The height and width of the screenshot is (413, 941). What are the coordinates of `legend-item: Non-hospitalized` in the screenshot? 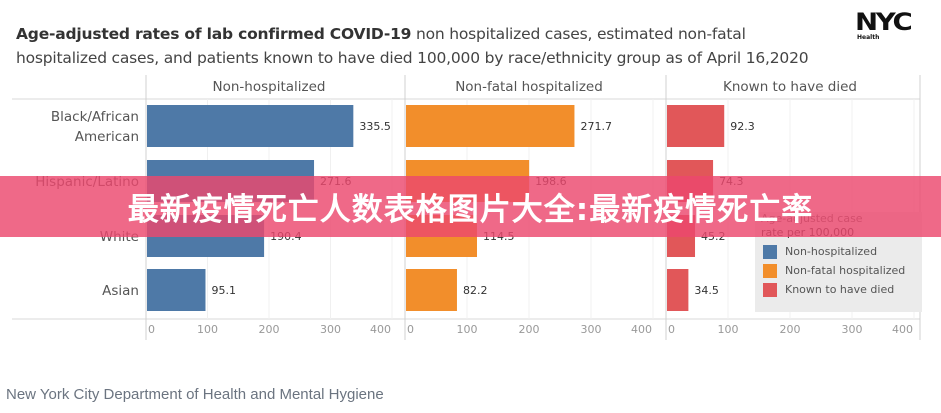 It's located at (838, 251).